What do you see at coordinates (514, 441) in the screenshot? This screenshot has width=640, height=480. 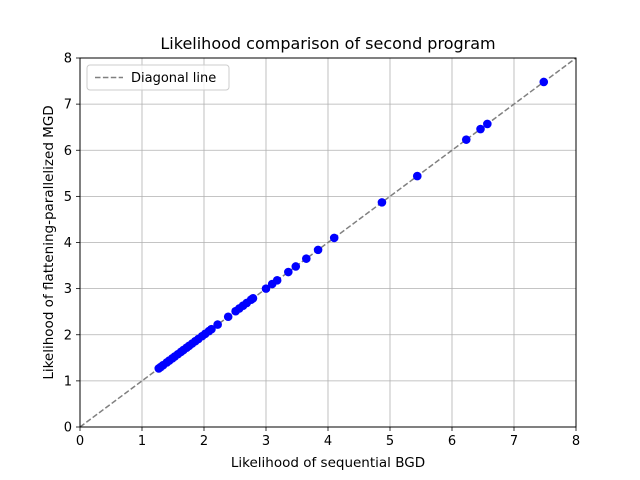 I see `x-tick-label: 7` at bounding box center [514, 441].